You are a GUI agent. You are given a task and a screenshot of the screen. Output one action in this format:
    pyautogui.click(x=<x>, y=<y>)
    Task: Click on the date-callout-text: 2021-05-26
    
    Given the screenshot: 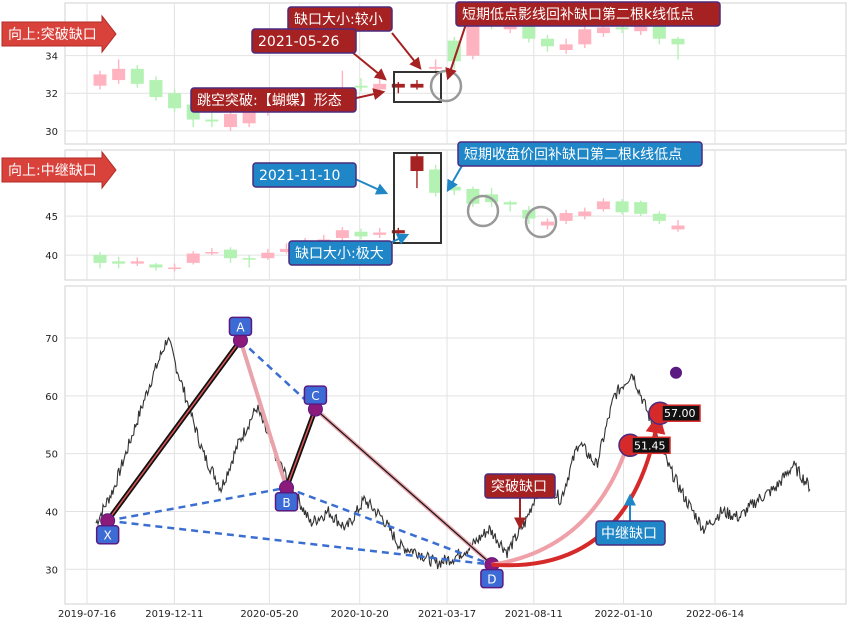 What is the action you would take?
    pyautogui.click(x=298, y=42)
    